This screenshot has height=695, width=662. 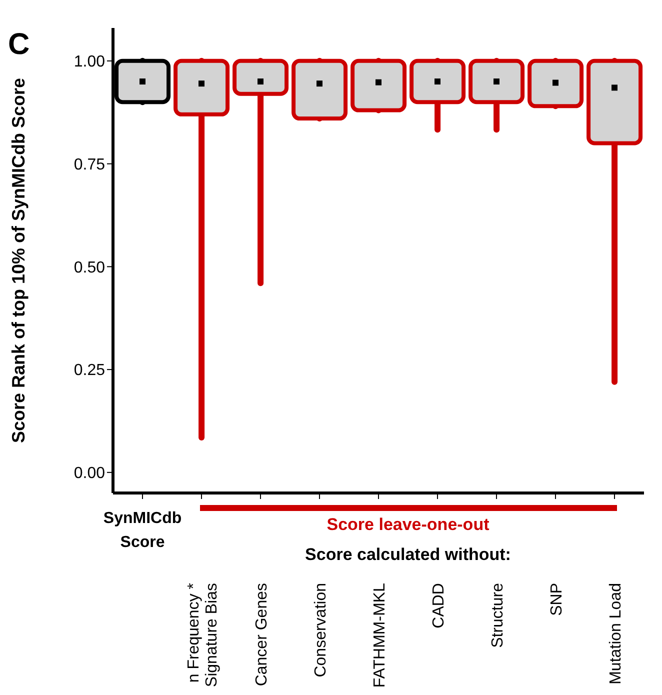 What do you see at coordinates (557, 599) in the screenshot?
I see `x-tick-label: SNP` at bounding box center [557, 599].